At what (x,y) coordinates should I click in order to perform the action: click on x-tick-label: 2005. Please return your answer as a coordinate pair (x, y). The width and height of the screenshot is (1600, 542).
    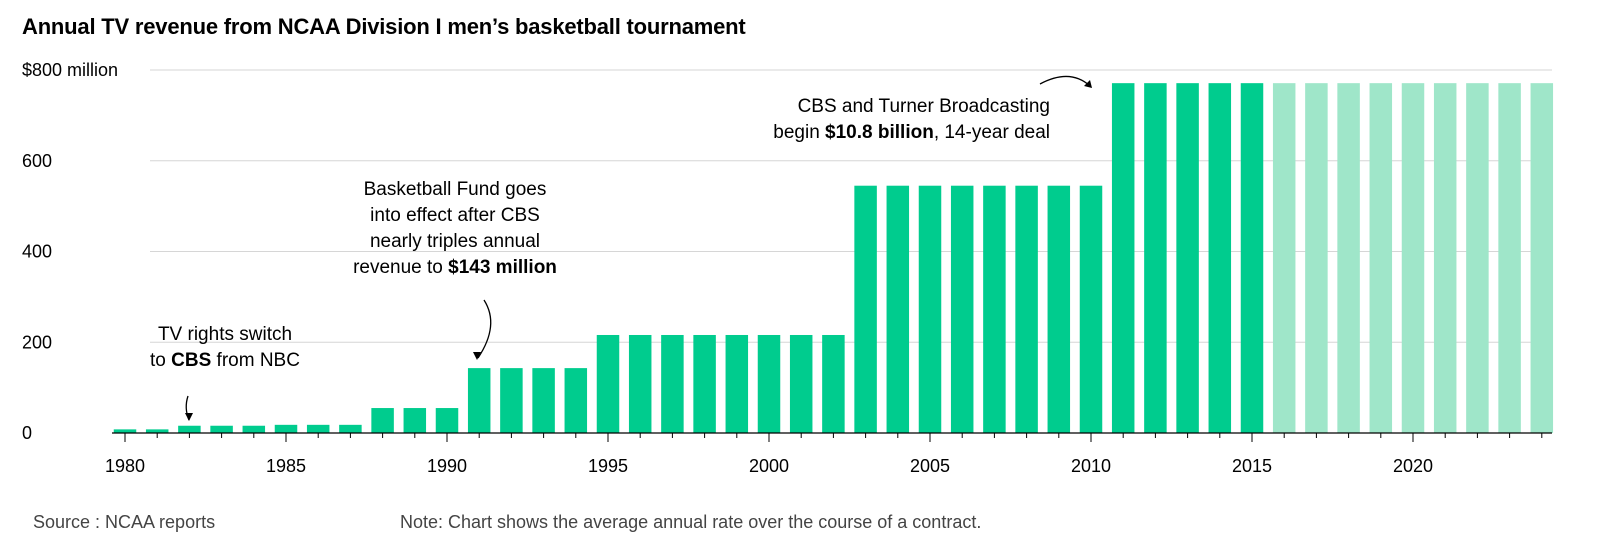
    Looking at the image, I should click on (930, 466).